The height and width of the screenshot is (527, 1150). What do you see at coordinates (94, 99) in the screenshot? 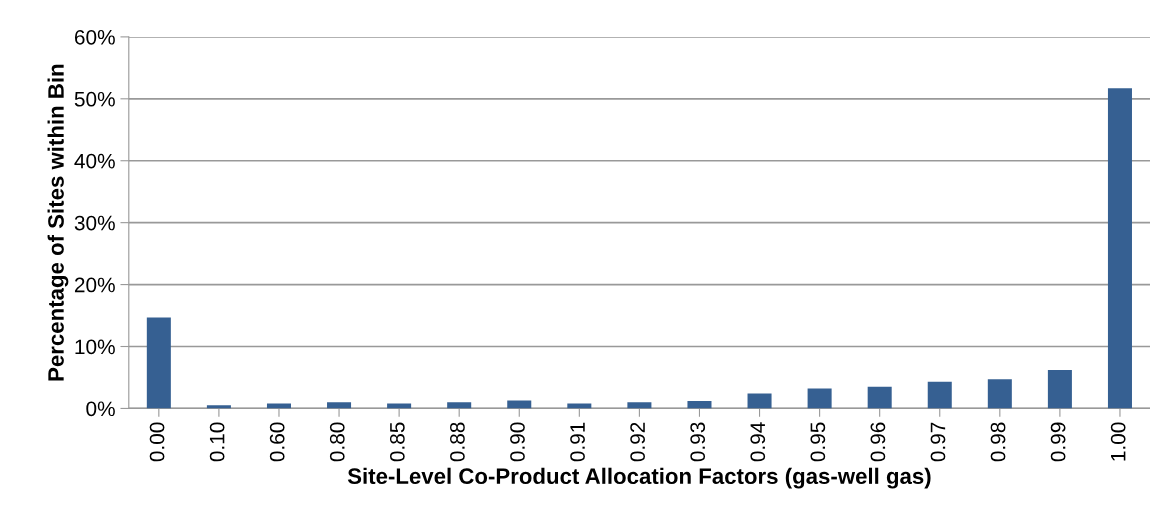
I see `y-tick-label: 50%` at bounding box center [94, 99].